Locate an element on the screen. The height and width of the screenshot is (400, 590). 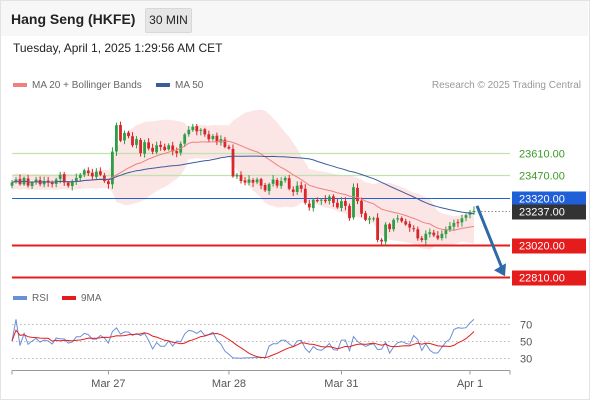
level-label: 23470.00 is located at coordinates (542, 177).